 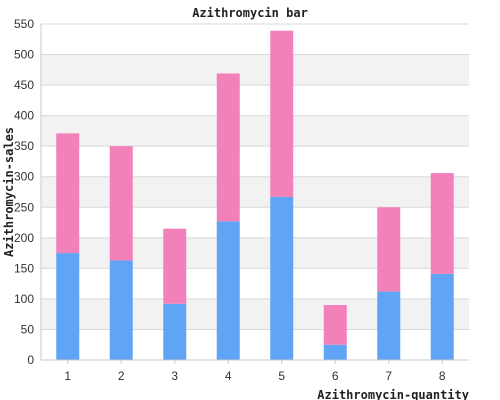 What do you see at coordinates (9, 192) in the screenshot?
I see `y-axis-label: Azithromycin-sales` at bounding box center [9, 192].